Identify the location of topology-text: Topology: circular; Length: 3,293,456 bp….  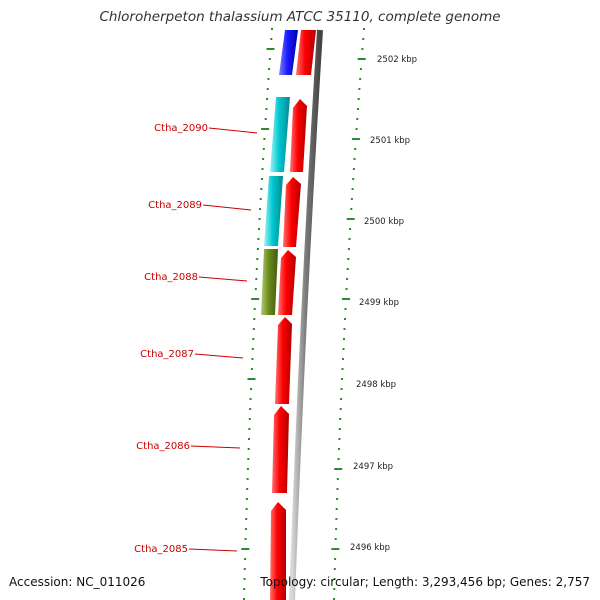
(425, 582).